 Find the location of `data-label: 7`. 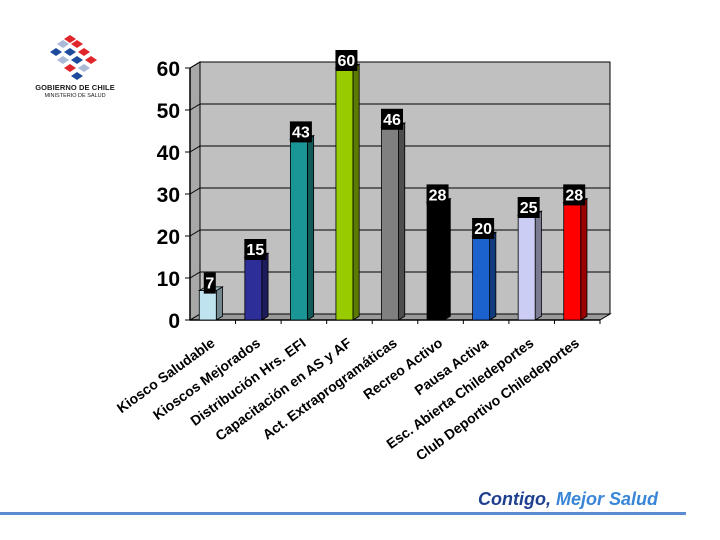

data-label: 7 is located at coordinates (209, 284).